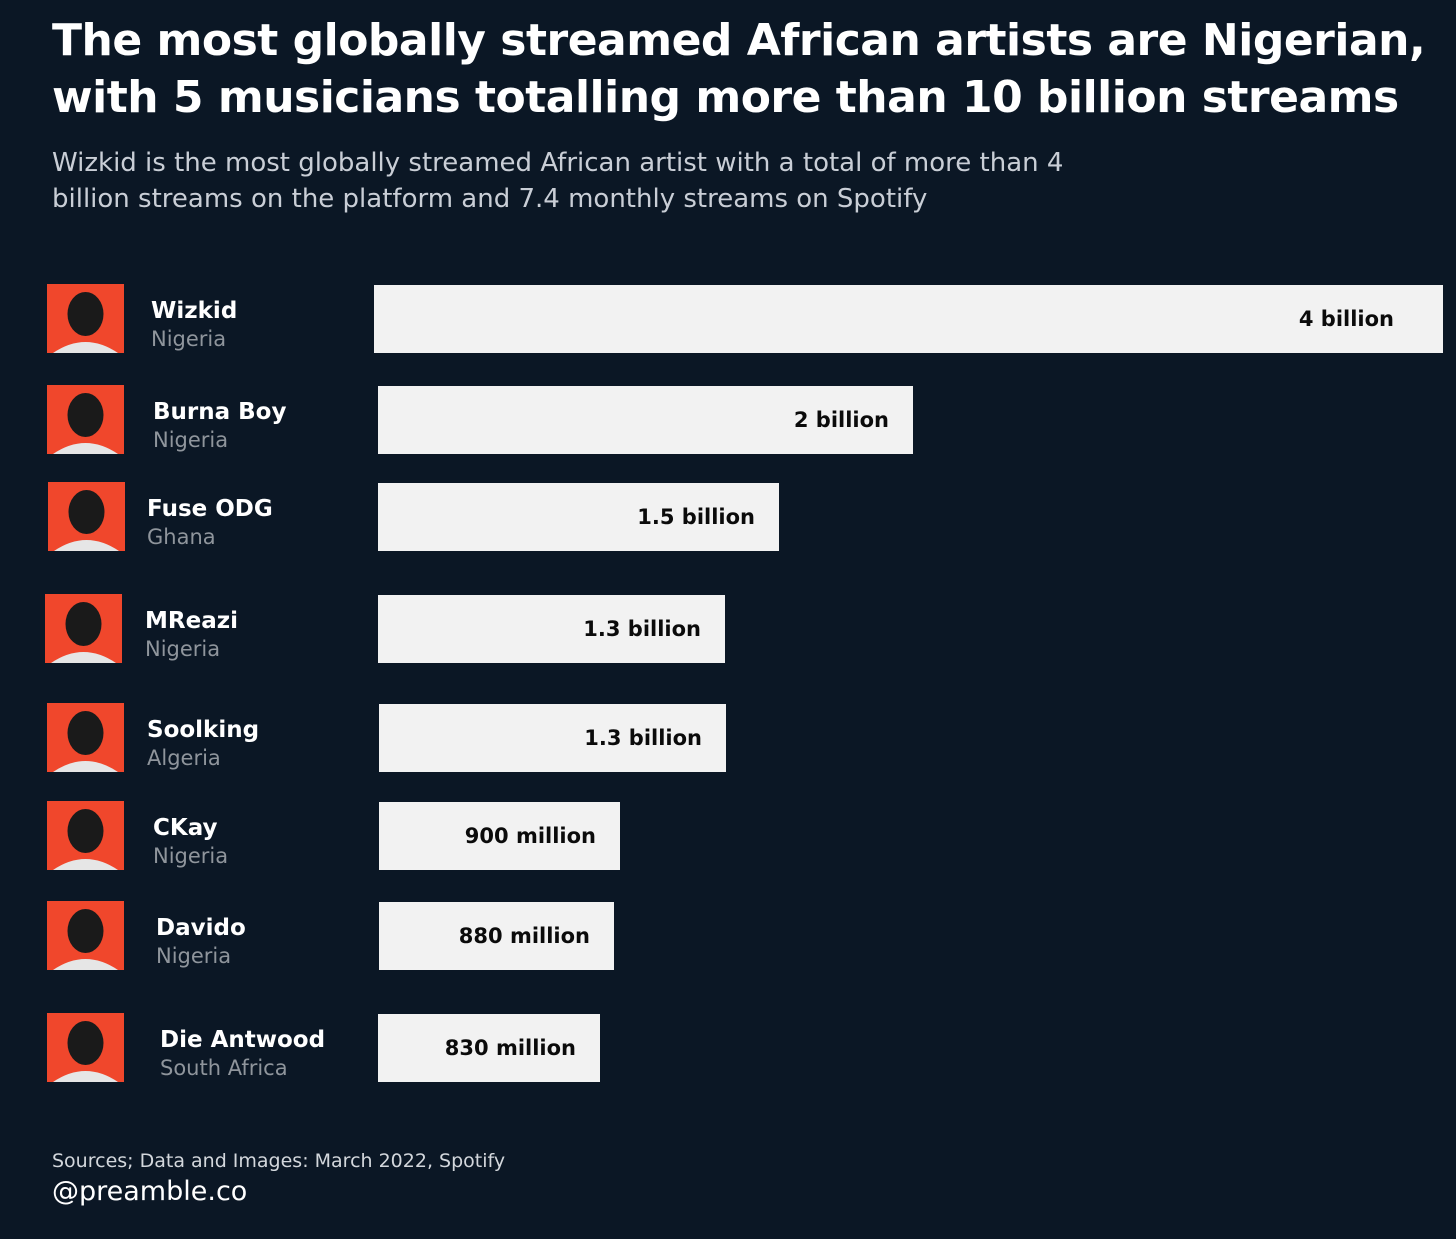  Describe the element at coordinates (696, 517) in the screenshot. I see `bar-value-label-fuse-odg: 1.5 billion` at that location.